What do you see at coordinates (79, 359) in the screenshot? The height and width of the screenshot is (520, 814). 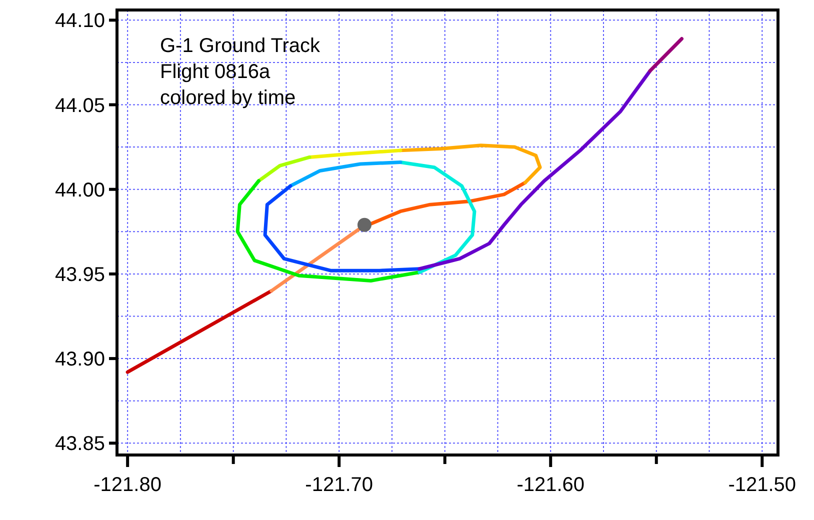 I see `y-tick-label: 43.90` at bounding box center [79, 359].